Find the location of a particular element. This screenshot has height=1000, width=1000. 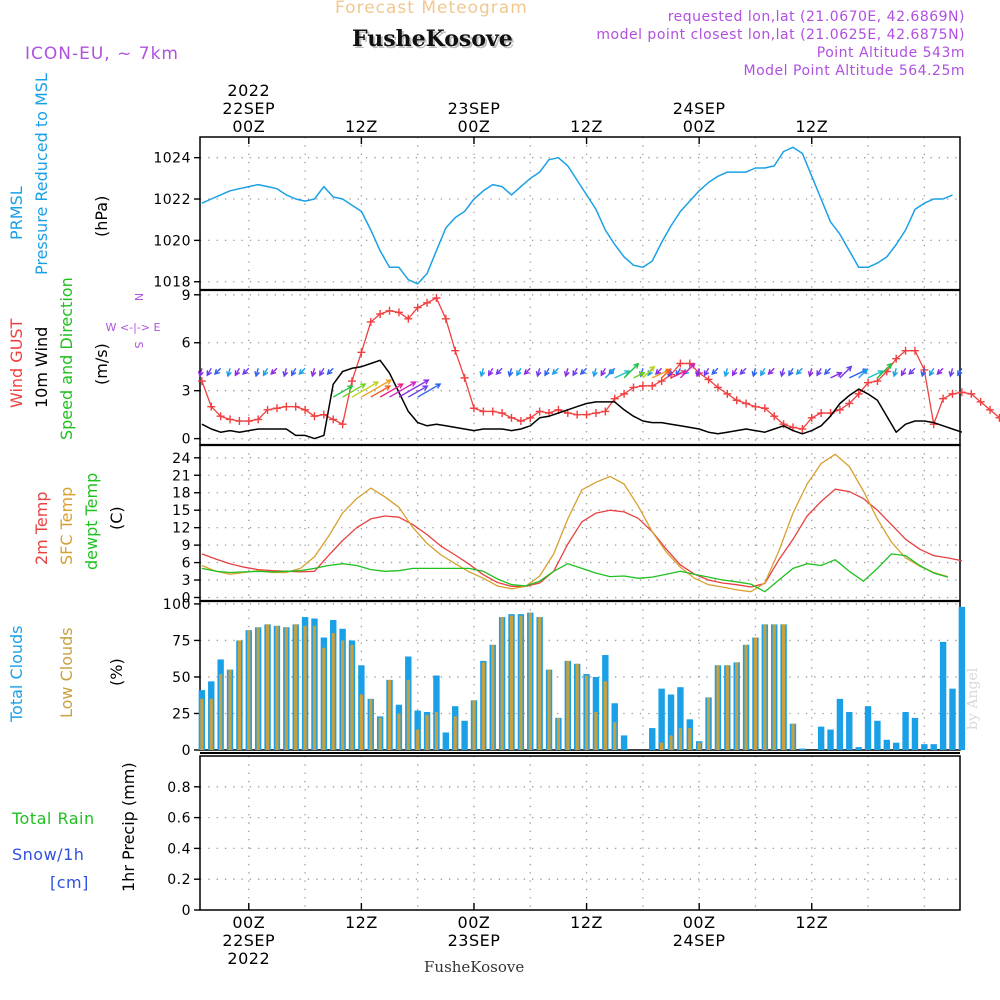

x-tick-label-bottom: 22SEP is located at coordinates (248, 940).